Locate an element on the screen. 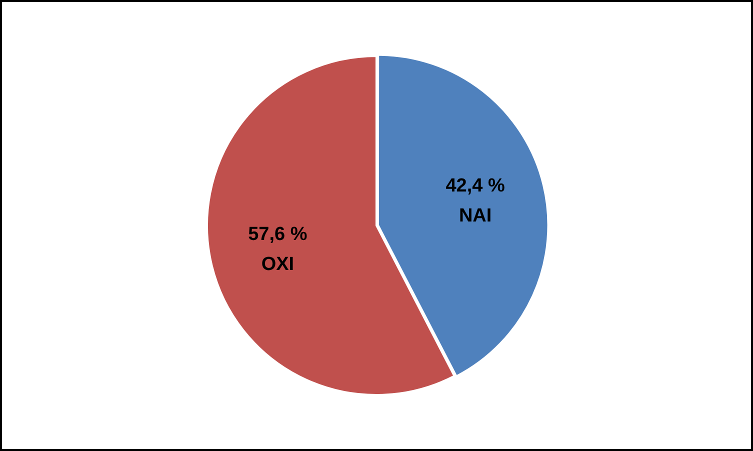 Image resolution: width=753 pixels, height=451 pixels. slice-label: NAI is located at coordinates (475, 216).